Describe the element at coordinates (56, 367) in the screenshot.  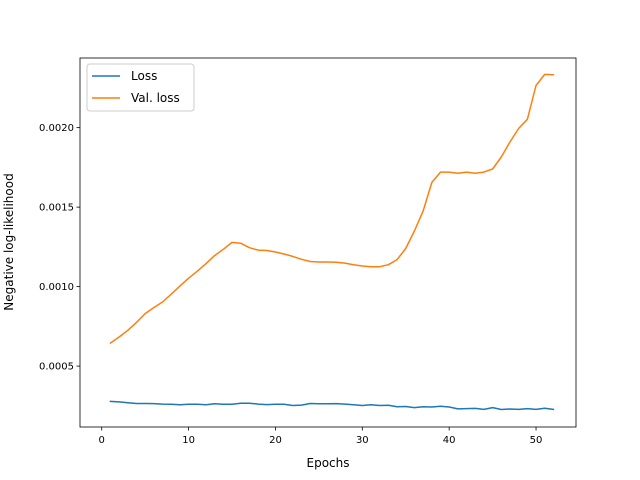
I see `y-tick-label: 0.0005` at that location.